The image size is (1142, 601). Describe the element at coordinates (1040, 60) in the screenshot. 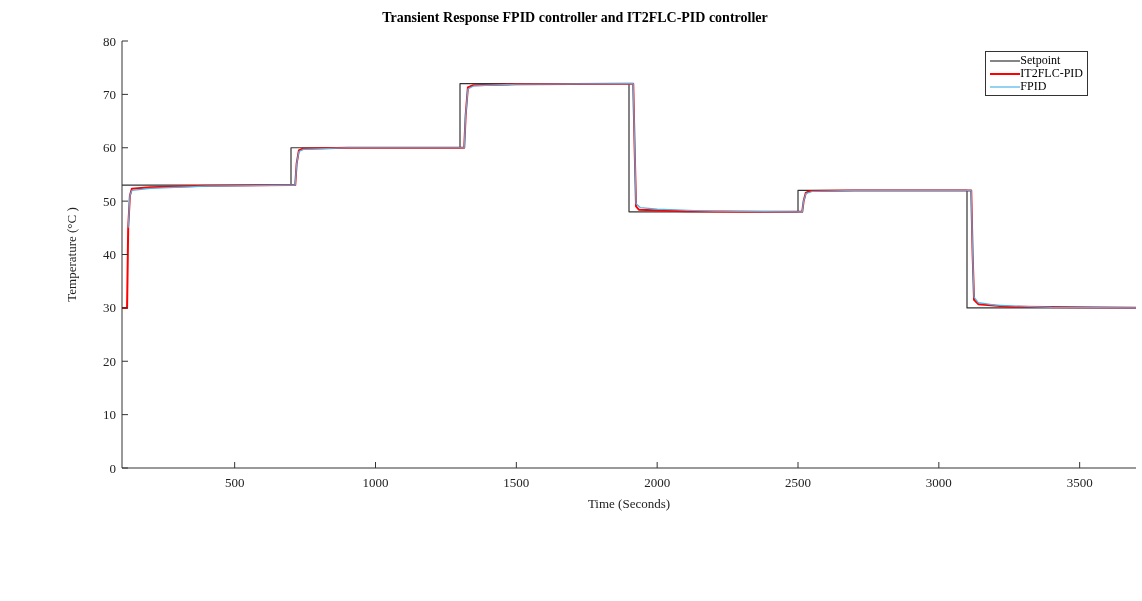

I see `legend-label: Setpoint` at that location.